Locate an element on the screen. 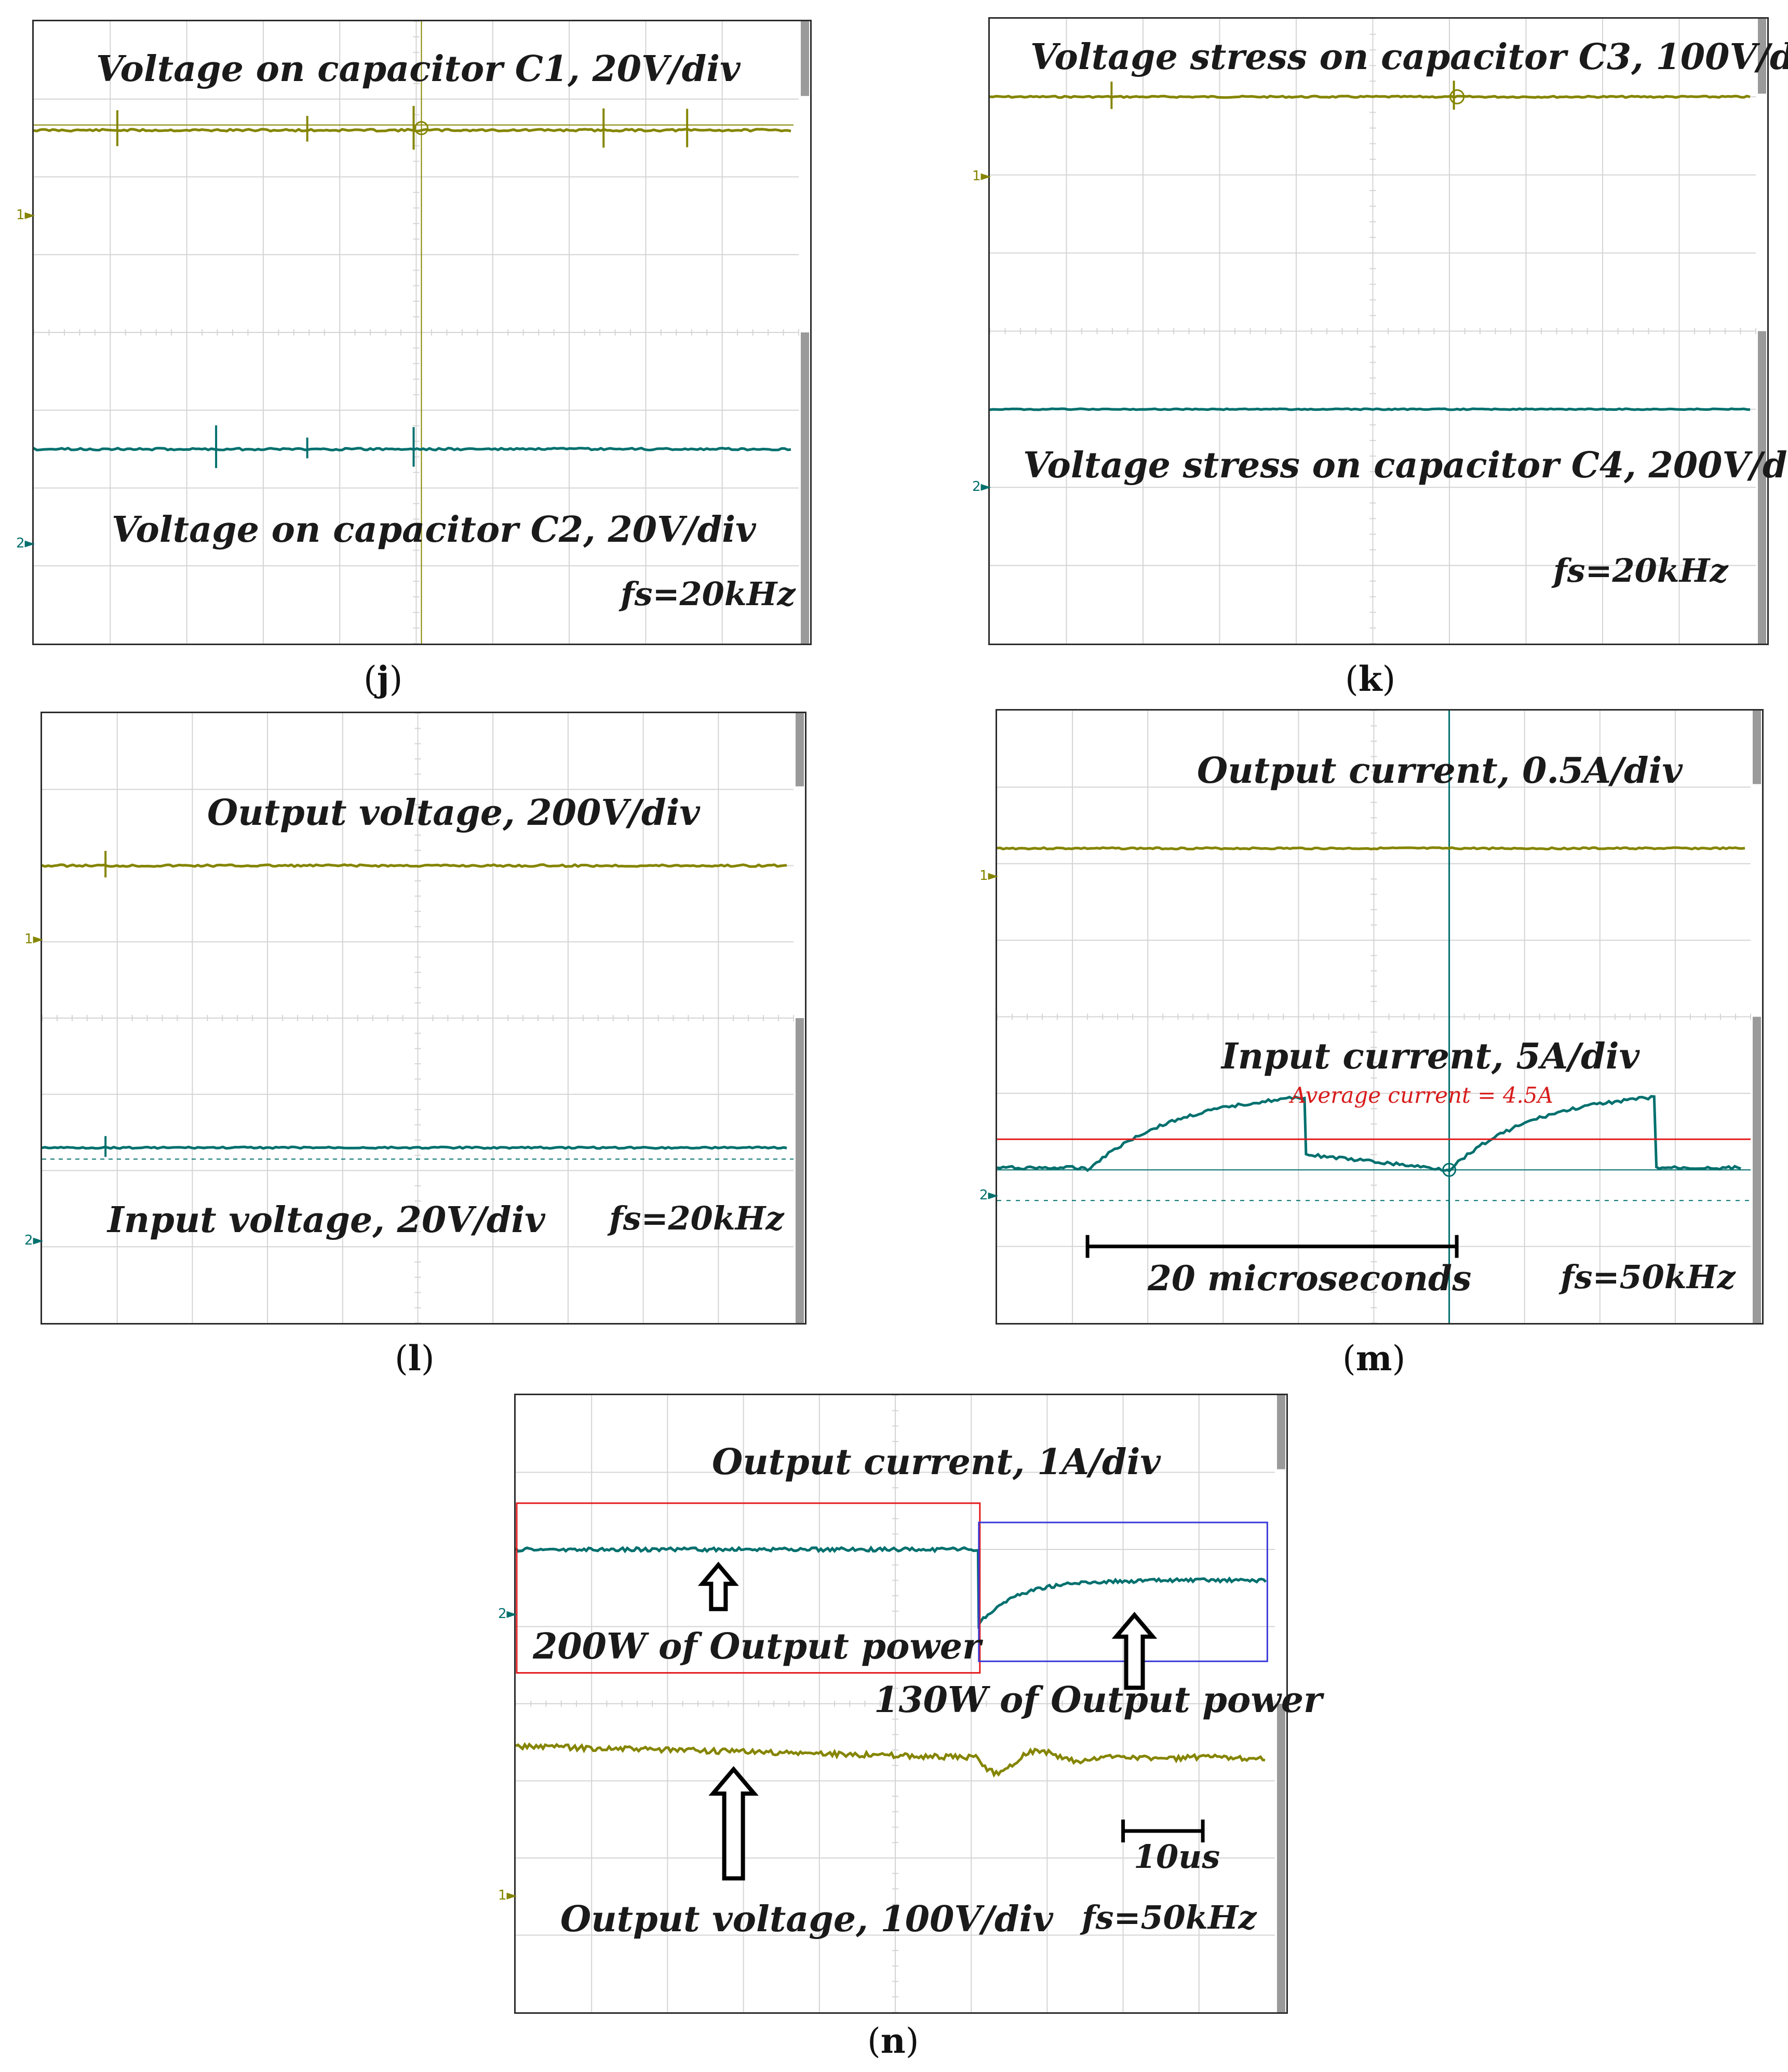  label-input-voltage-l: Input voltage, 20V/div is located at coordinates (326, 1220).